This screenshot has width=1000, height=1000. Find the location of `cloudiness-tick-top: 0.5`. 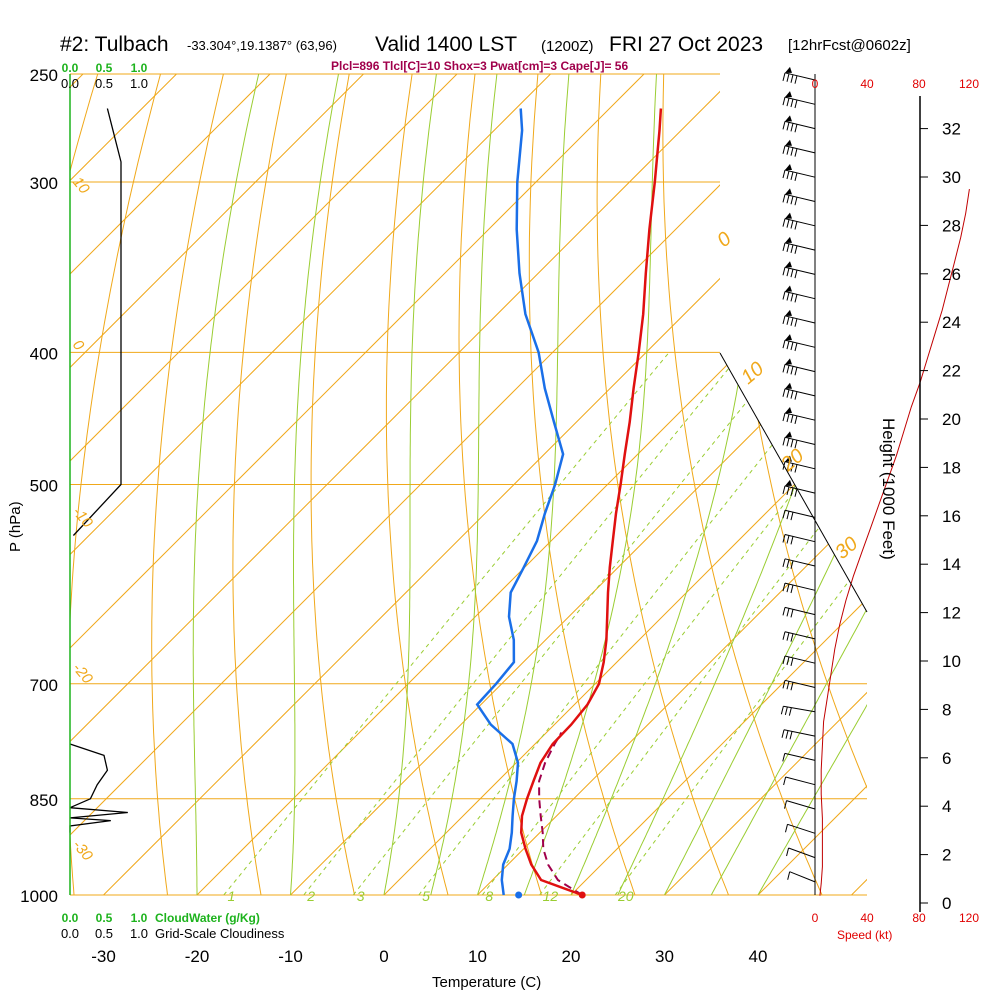

cloudiness-tick-top: 0.5 is located at coordinates (104, 83).